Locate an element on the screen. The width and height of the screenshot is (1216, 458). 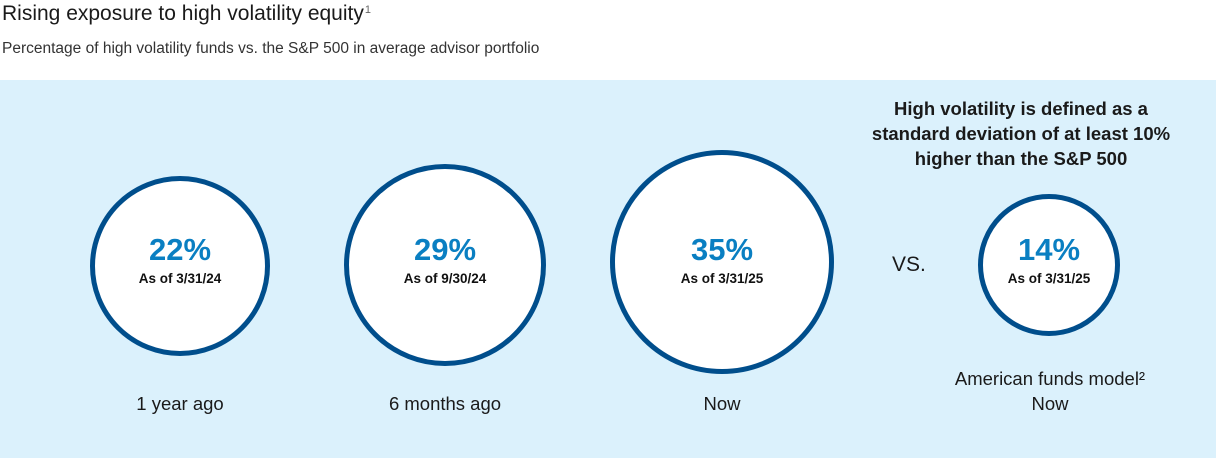
bubble-2-date-label: As of 9/30/24 is located at coordinates (445, 278).